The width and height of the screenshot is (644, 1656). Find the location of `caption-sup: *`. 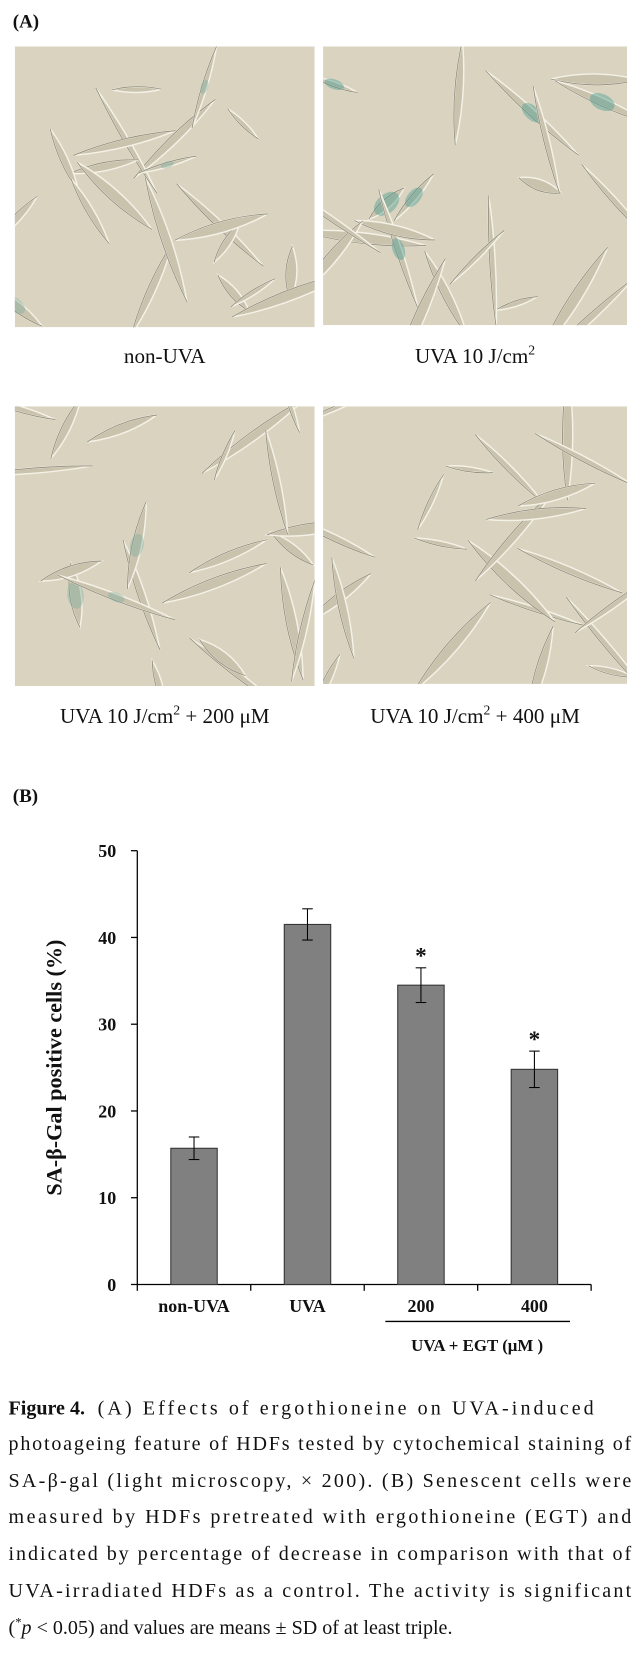

caption-sup: * is located at coordinates (18, 1622).